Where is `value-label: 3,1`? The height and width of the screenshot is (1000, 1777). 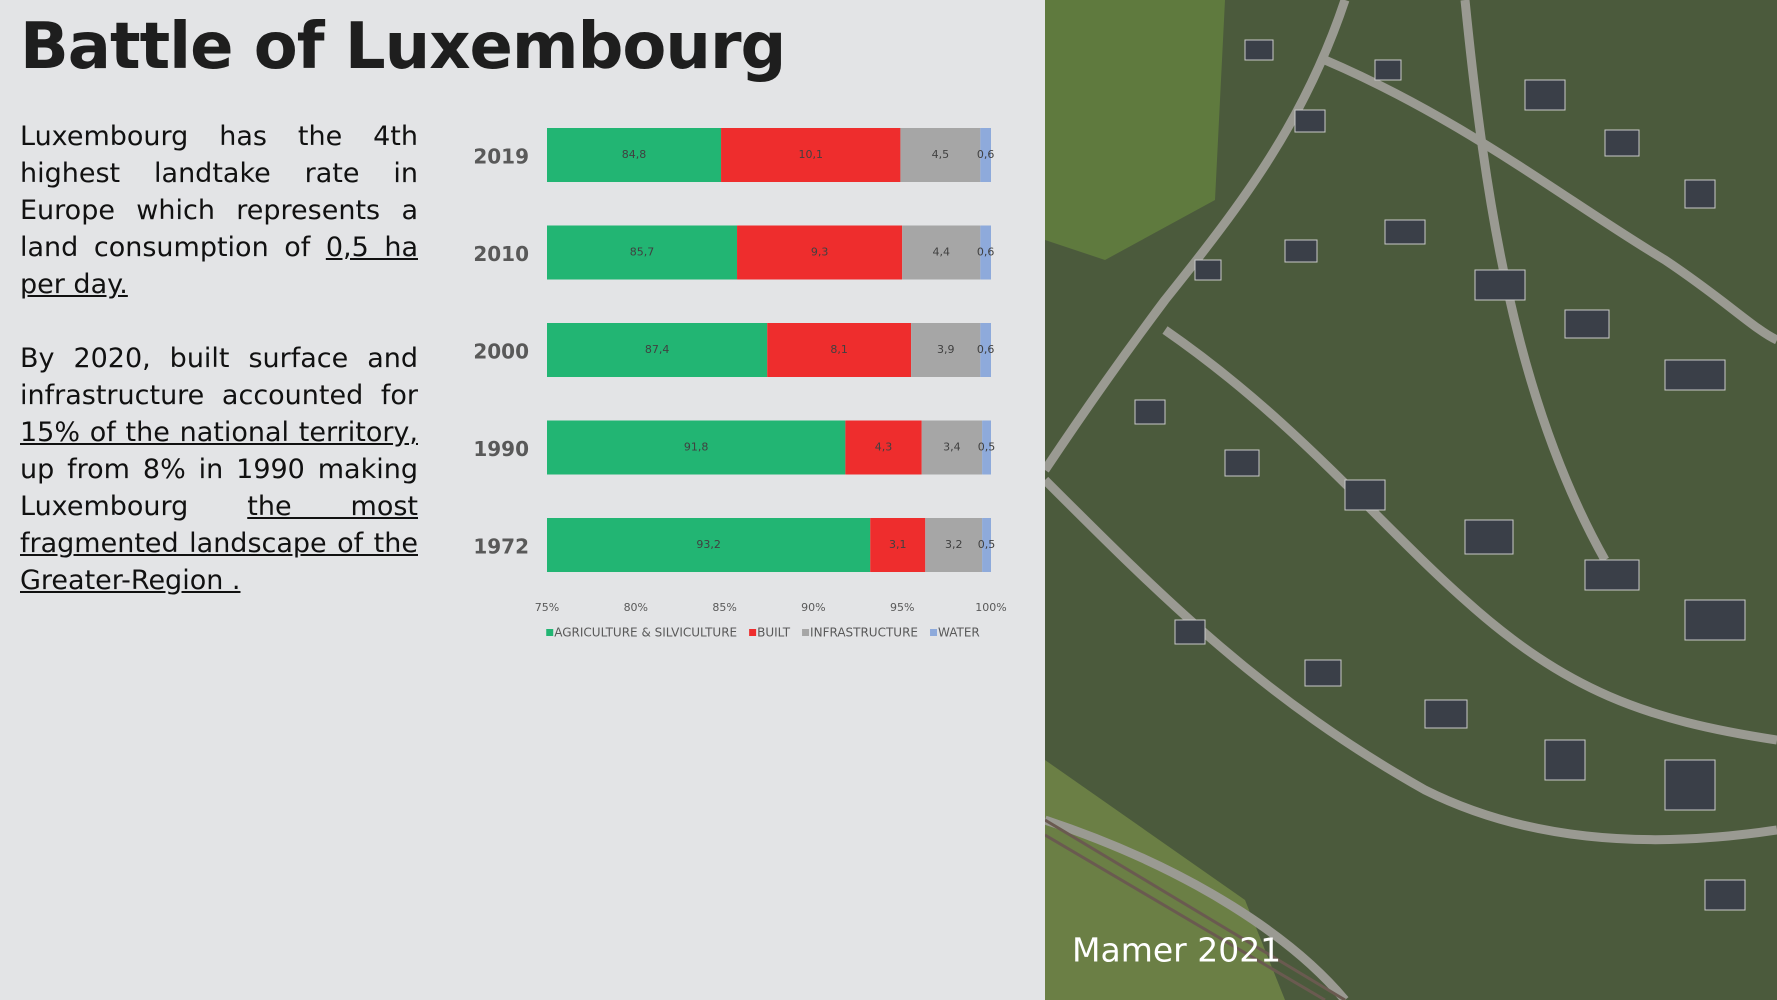
value-label: 3,1 is located at coordinates (898, 544).